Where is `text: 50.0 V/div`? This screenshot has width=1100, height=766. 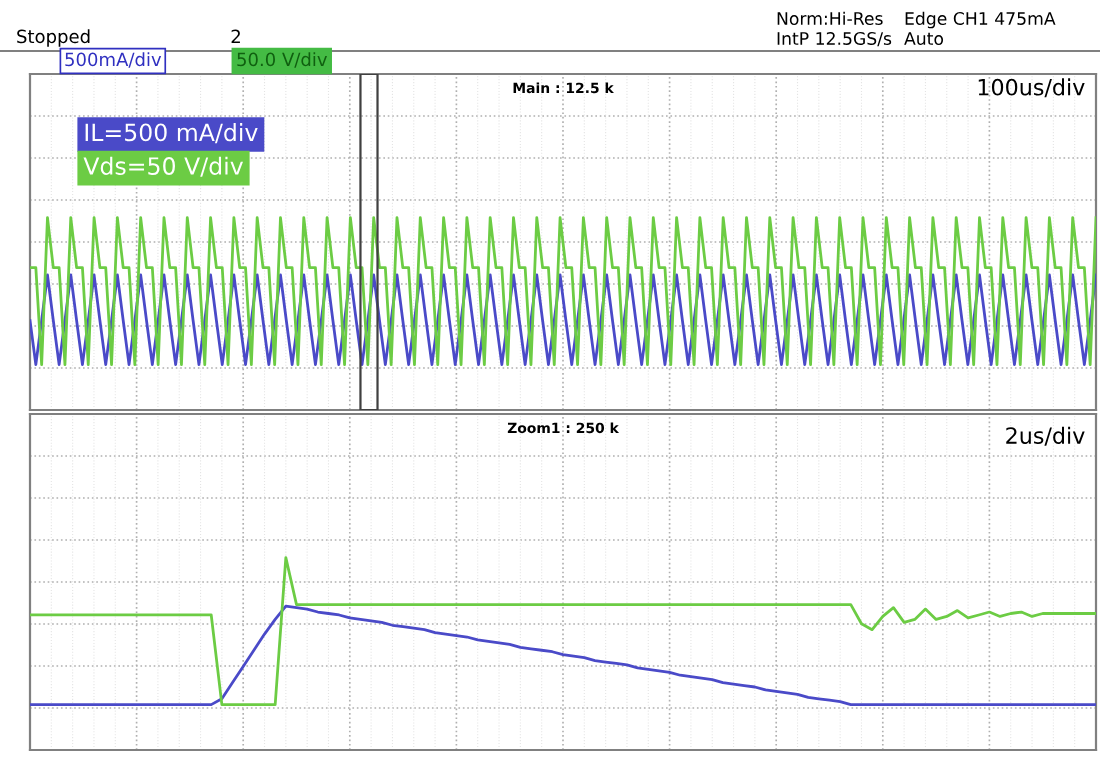 text: 50.0 V/div is located at coordinates (282, 60).